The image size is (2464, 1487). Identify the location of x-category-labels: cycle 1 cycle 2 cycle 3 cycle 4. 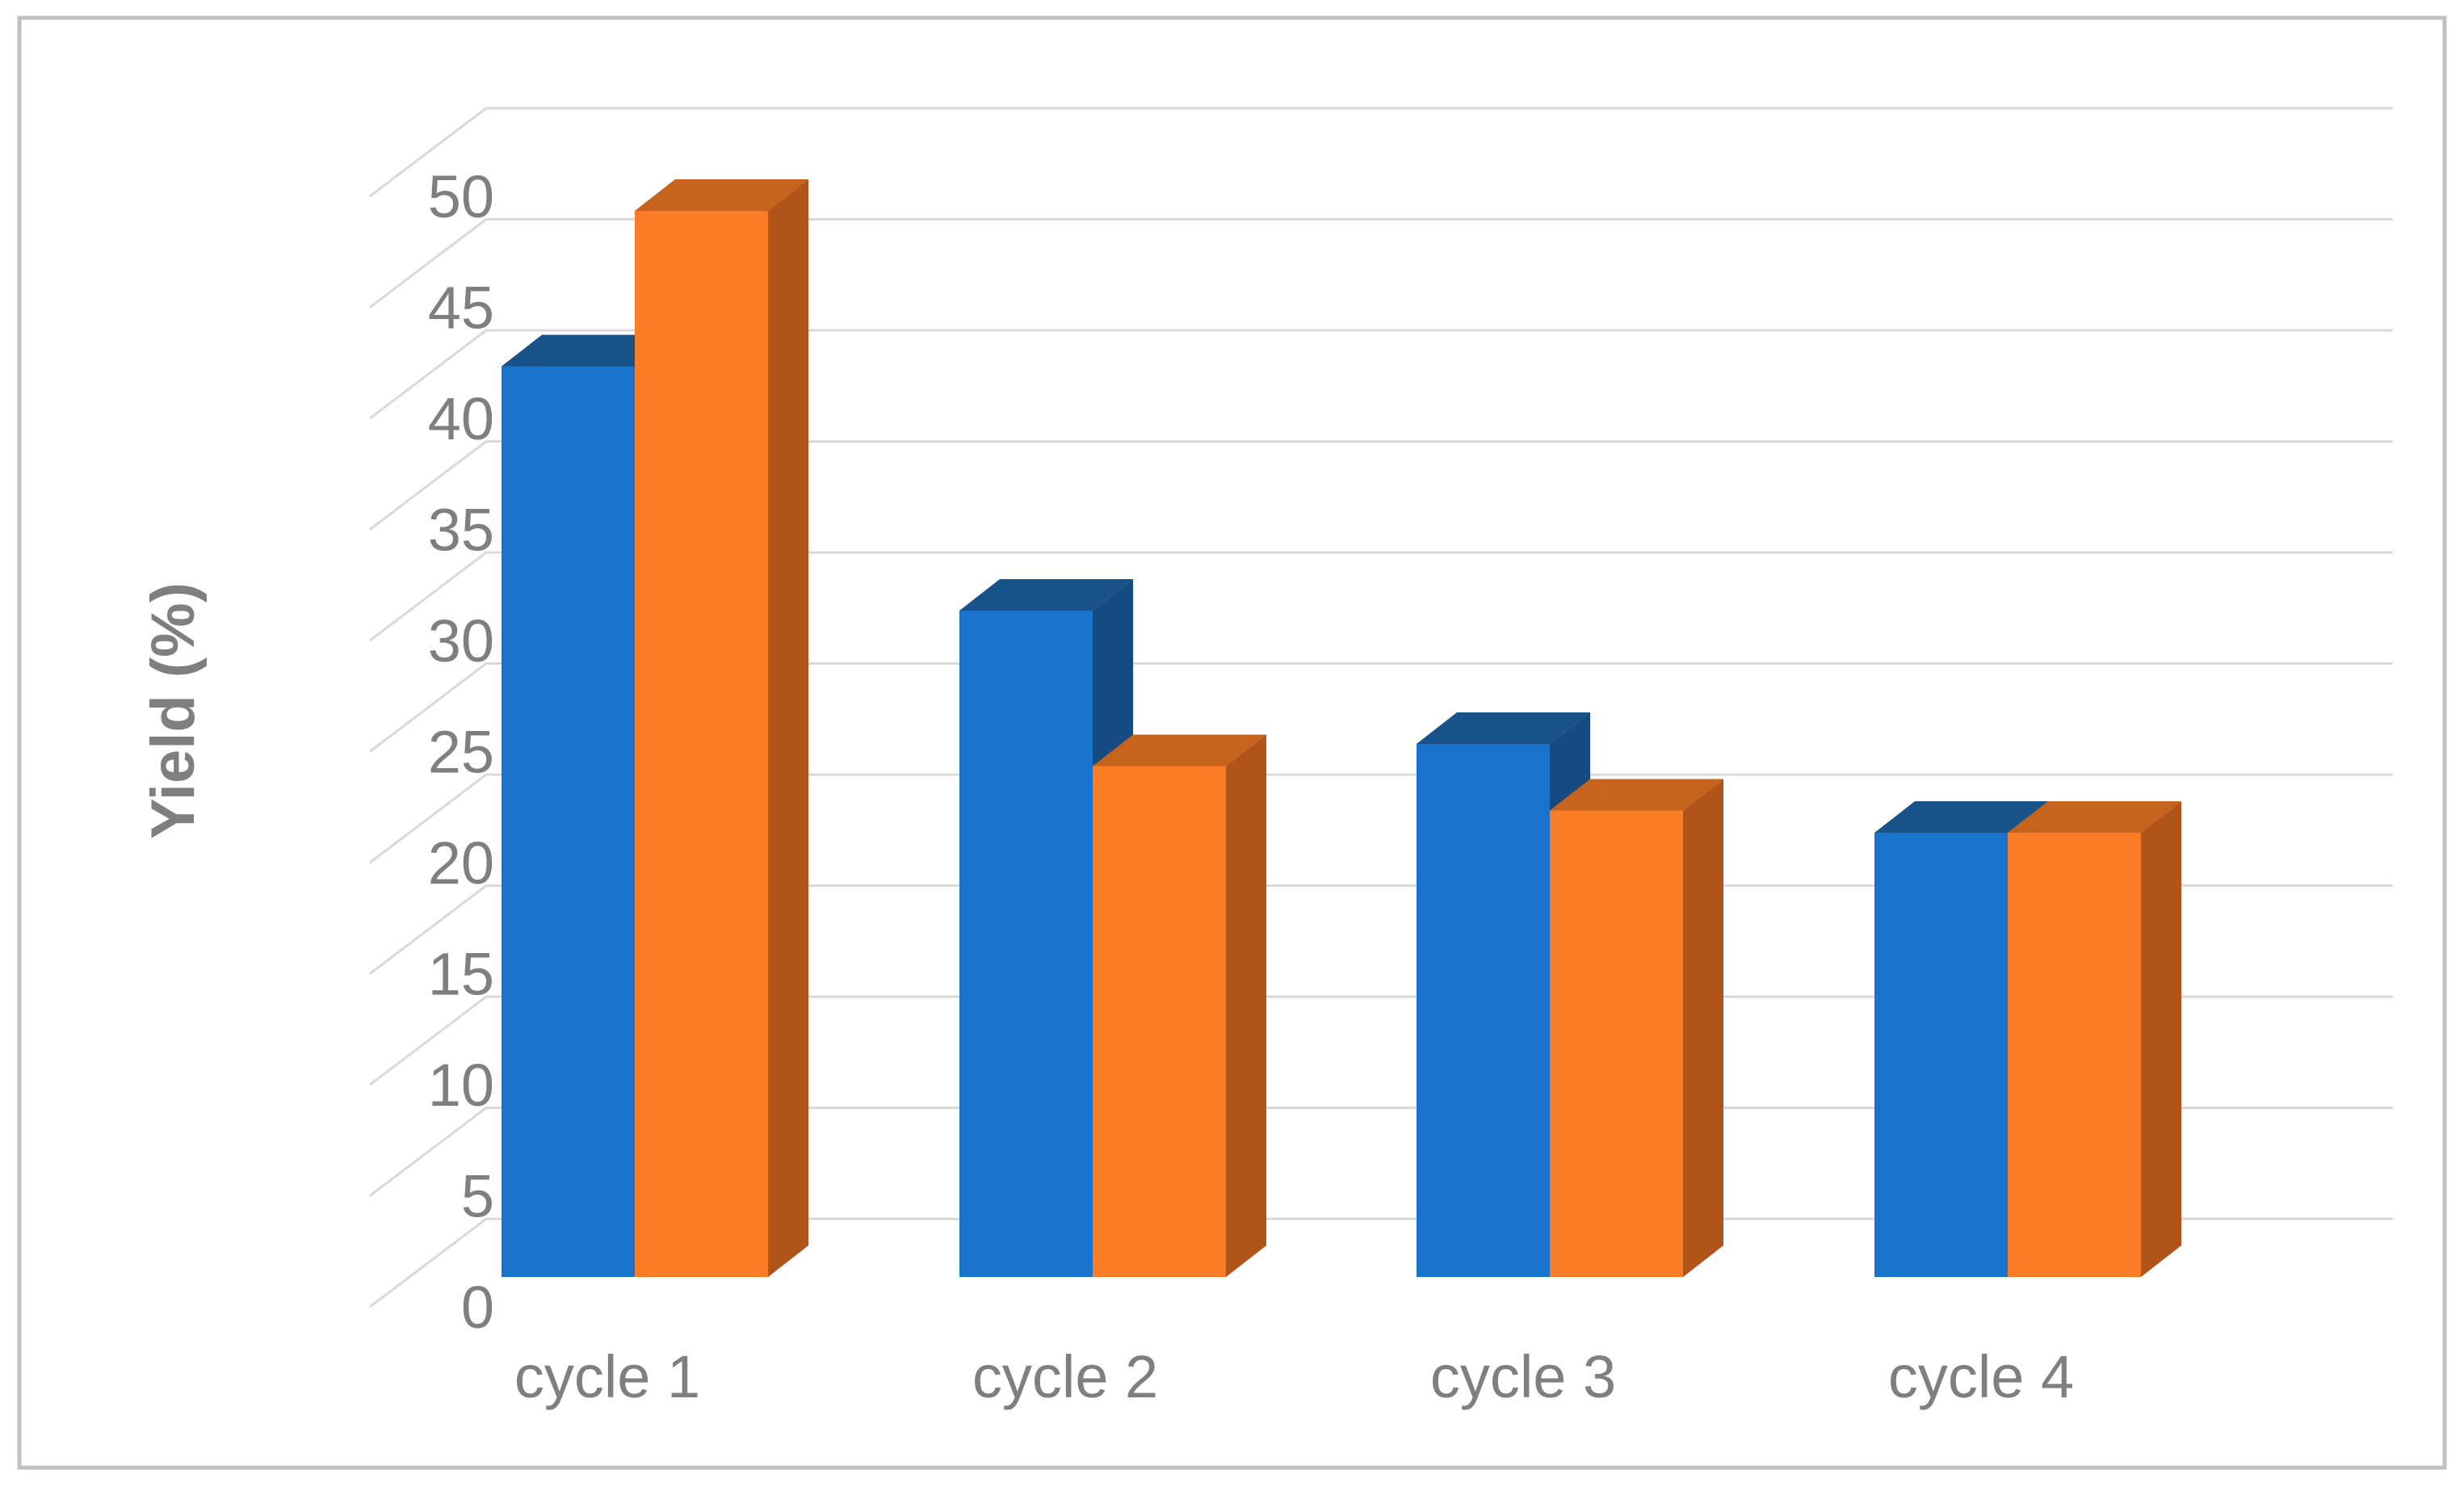
(1294, 1376).